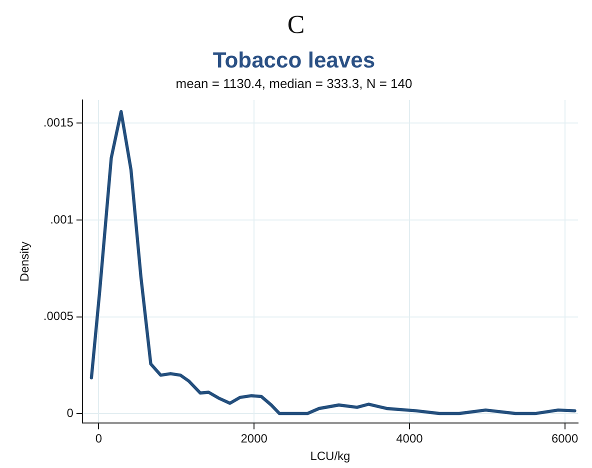 The width and height of the screenshot is (592, 468). What do you see at coordinates (70, 413) in the screenshot?
I see `y-tick-label: 0` at bounding box center [70, 413].